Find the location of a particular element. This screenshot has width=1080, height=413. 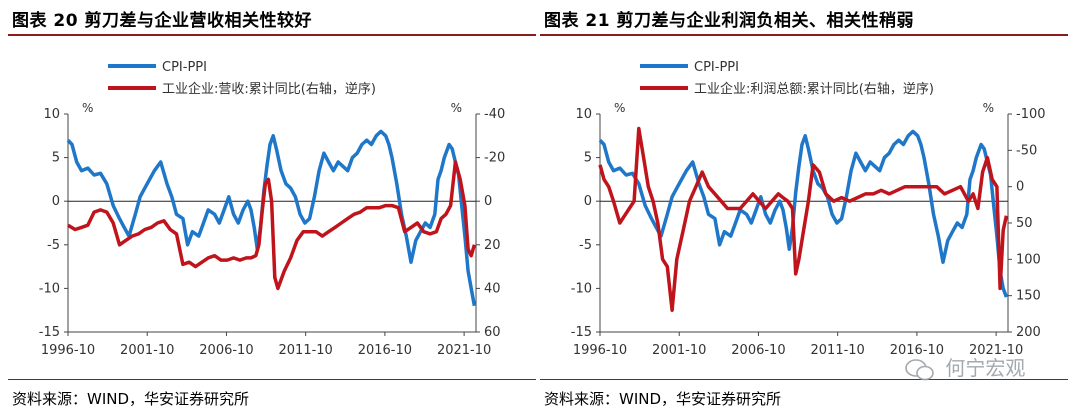

series-line-industrial is located at coordinates (272, 225).